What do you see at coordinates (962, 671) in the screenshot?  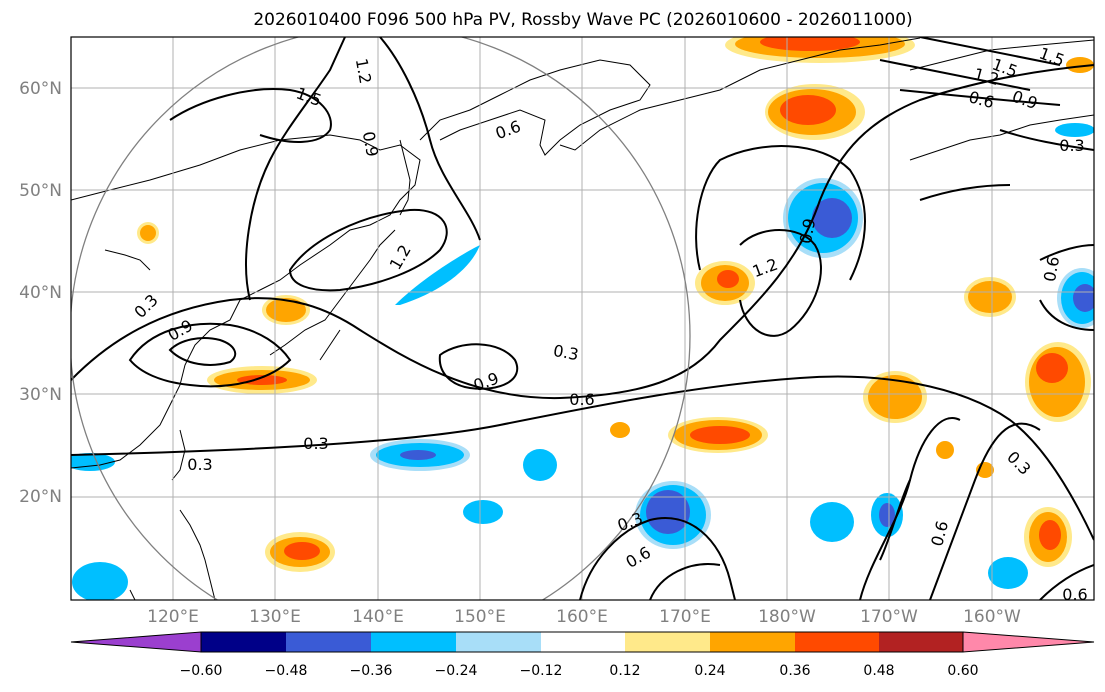 I see `colorbar-tick-label: 0.60` at bounding box center [962, 671].